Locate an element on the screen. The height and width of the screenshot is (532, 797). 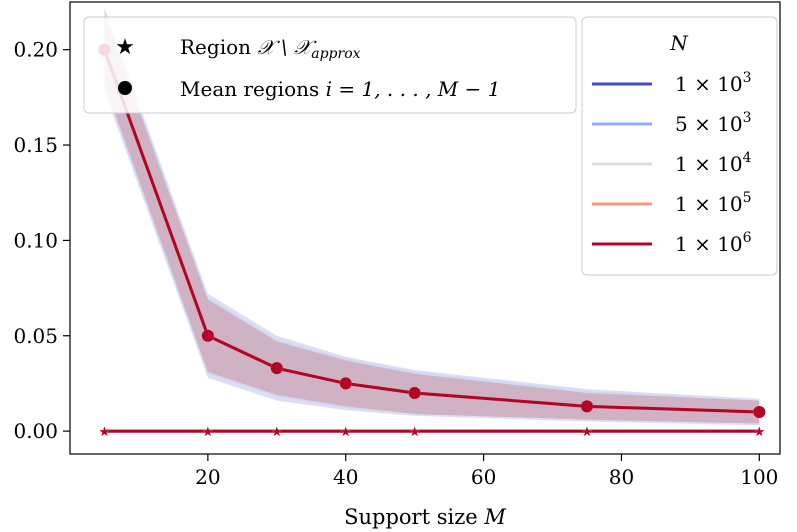
color-legend-label: 1 × 10⁵ is located at coordinates (713, 203).